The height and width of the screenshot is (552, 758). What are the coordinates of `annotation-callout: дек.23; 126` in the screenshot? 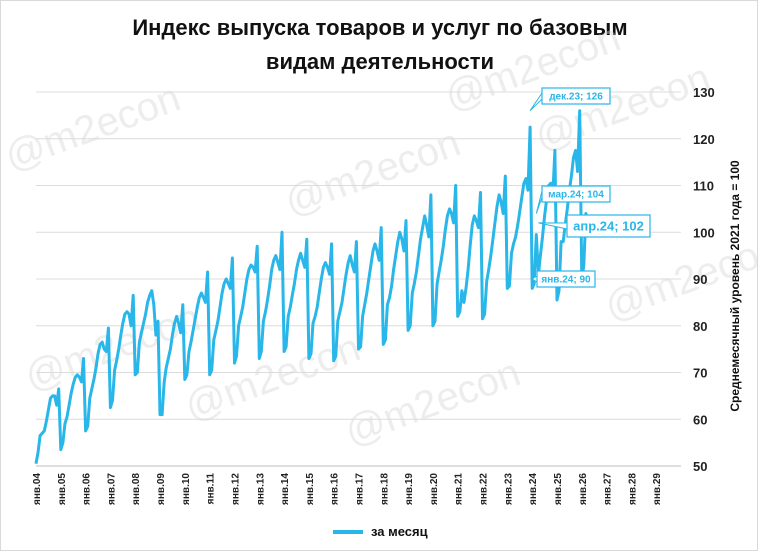 It's located at (570, 99).